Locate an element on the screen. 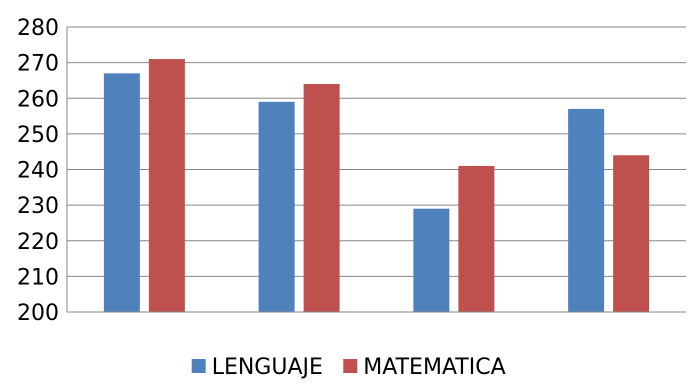 This screenshot has width=697, height=385. y-tick-label: 280 is located at coordinates (38, 28).